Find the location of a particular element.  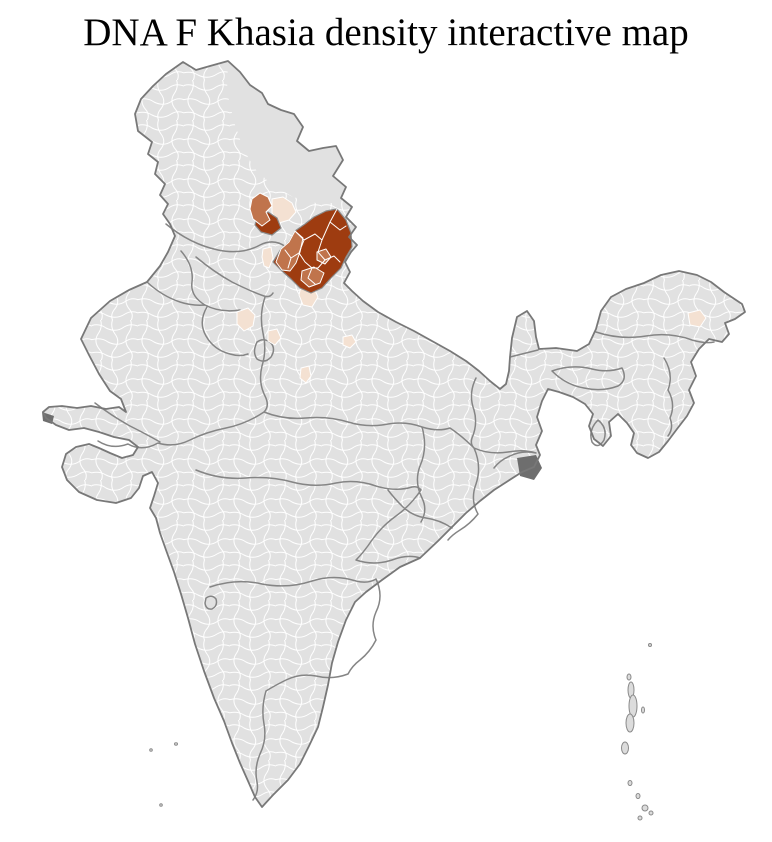

page-title: DNA F Khasia density interactive map is located at coordinates (386, 32).